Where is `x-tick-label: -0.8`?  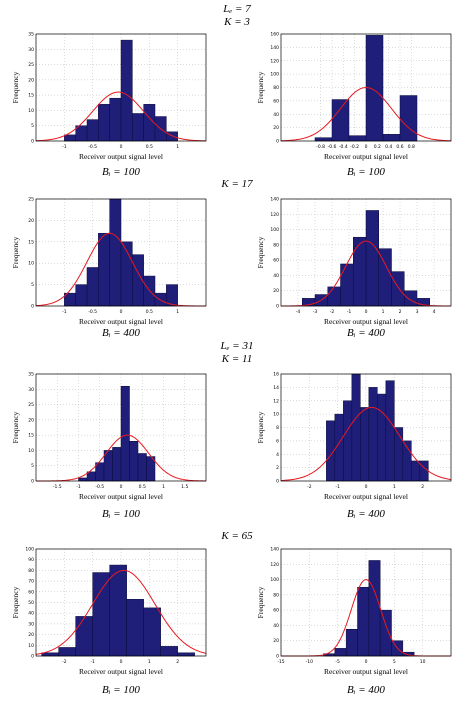 x-tick-label: -0.8 is located at coordinates (320, 147).